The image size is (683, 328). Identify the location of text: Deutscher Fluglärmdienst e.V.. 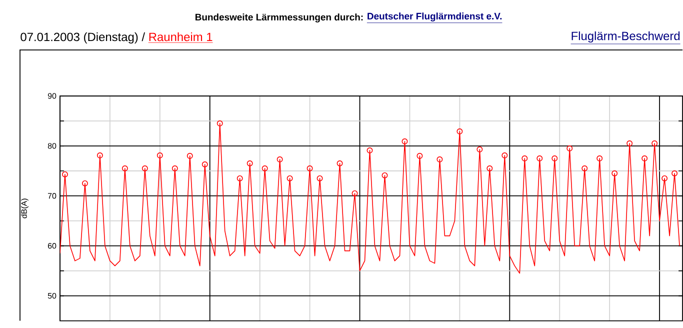
(435, 17).